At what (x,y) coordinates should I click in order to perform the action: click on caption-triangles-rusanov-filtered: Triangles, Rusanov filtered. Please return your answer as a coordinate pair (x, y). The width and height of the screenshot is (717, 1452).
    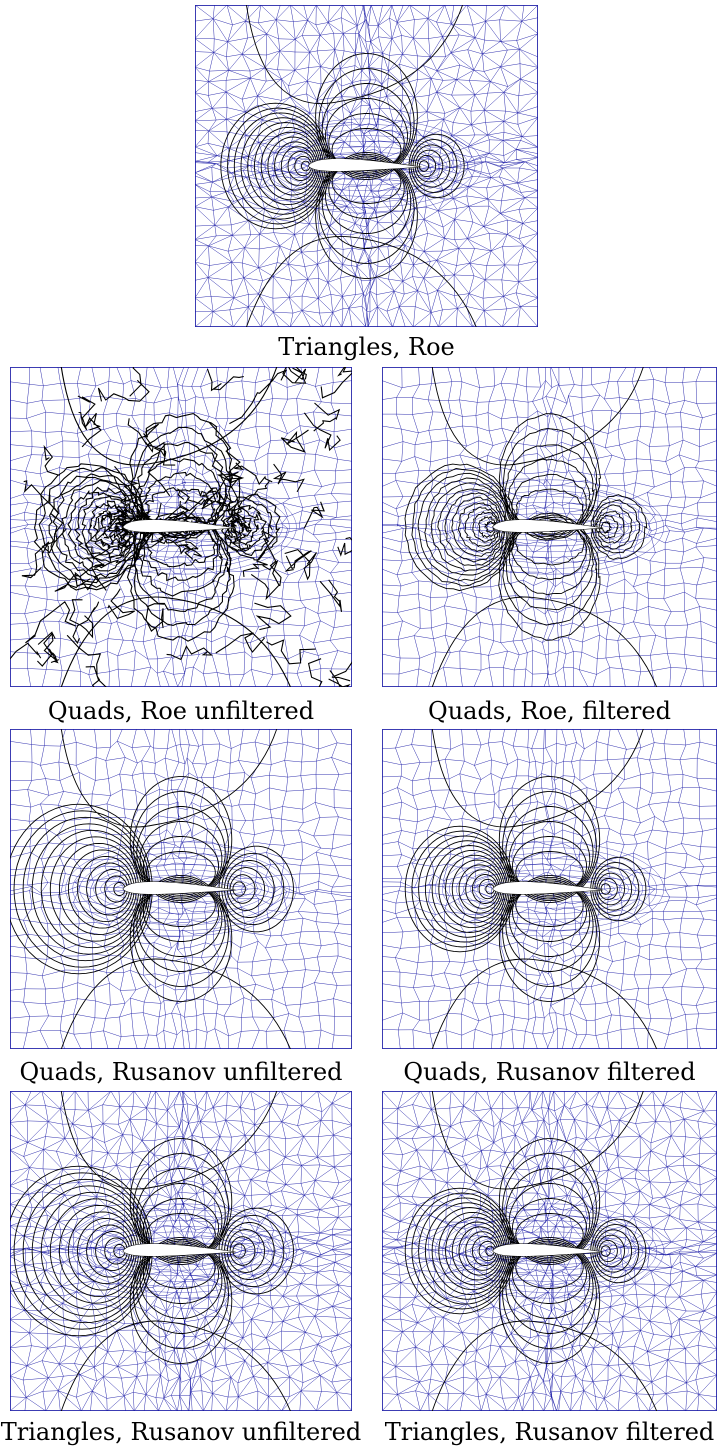
    Looking at the image, I should click on (549, 1432).